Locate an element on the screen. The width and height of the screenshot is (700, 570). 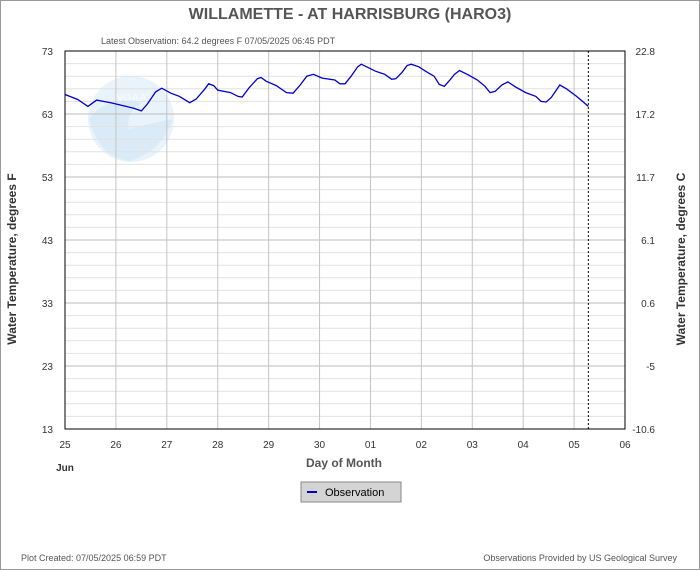
month-label: Jun is located at coordinates (65, 468).